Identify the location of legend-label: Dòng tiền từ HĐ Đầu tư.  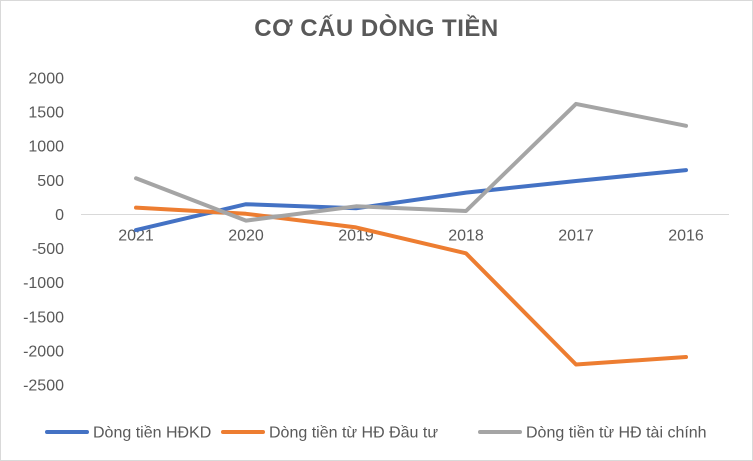
(353, 433).